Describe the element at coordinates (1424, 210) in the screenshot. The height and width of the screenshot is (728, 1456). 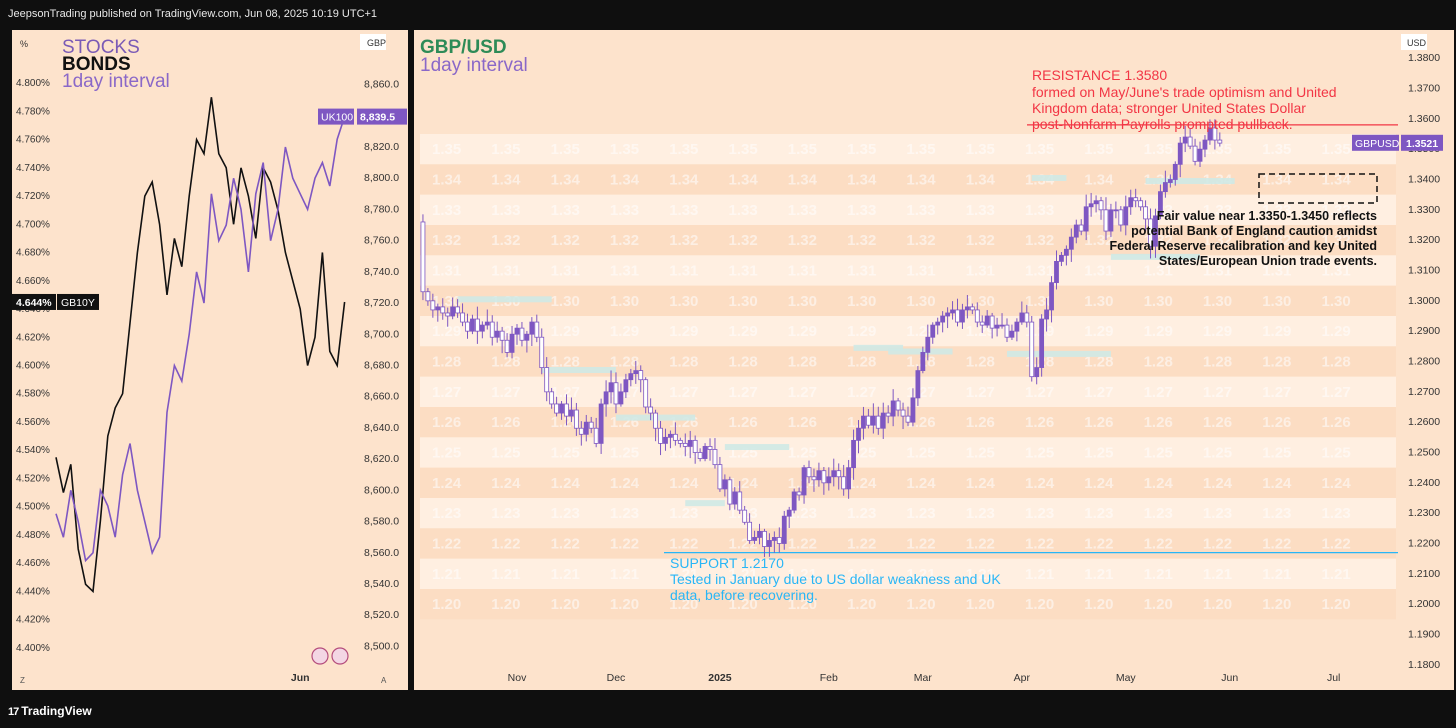
I see `usd-axis-tick: 1.3300` at that location.